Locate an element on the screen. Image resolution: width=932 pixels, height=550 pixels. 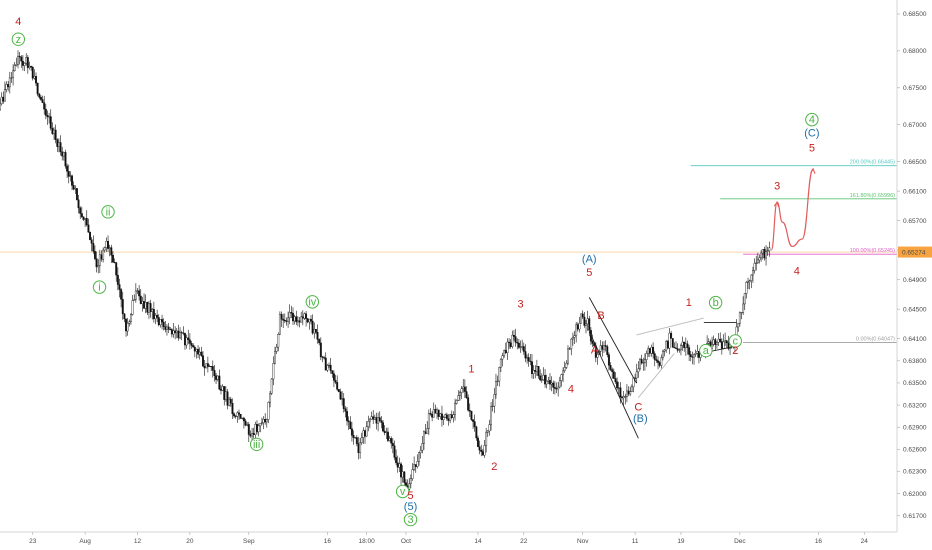
y-tick-label: 0.62300 is located at coordinates (915, 472).